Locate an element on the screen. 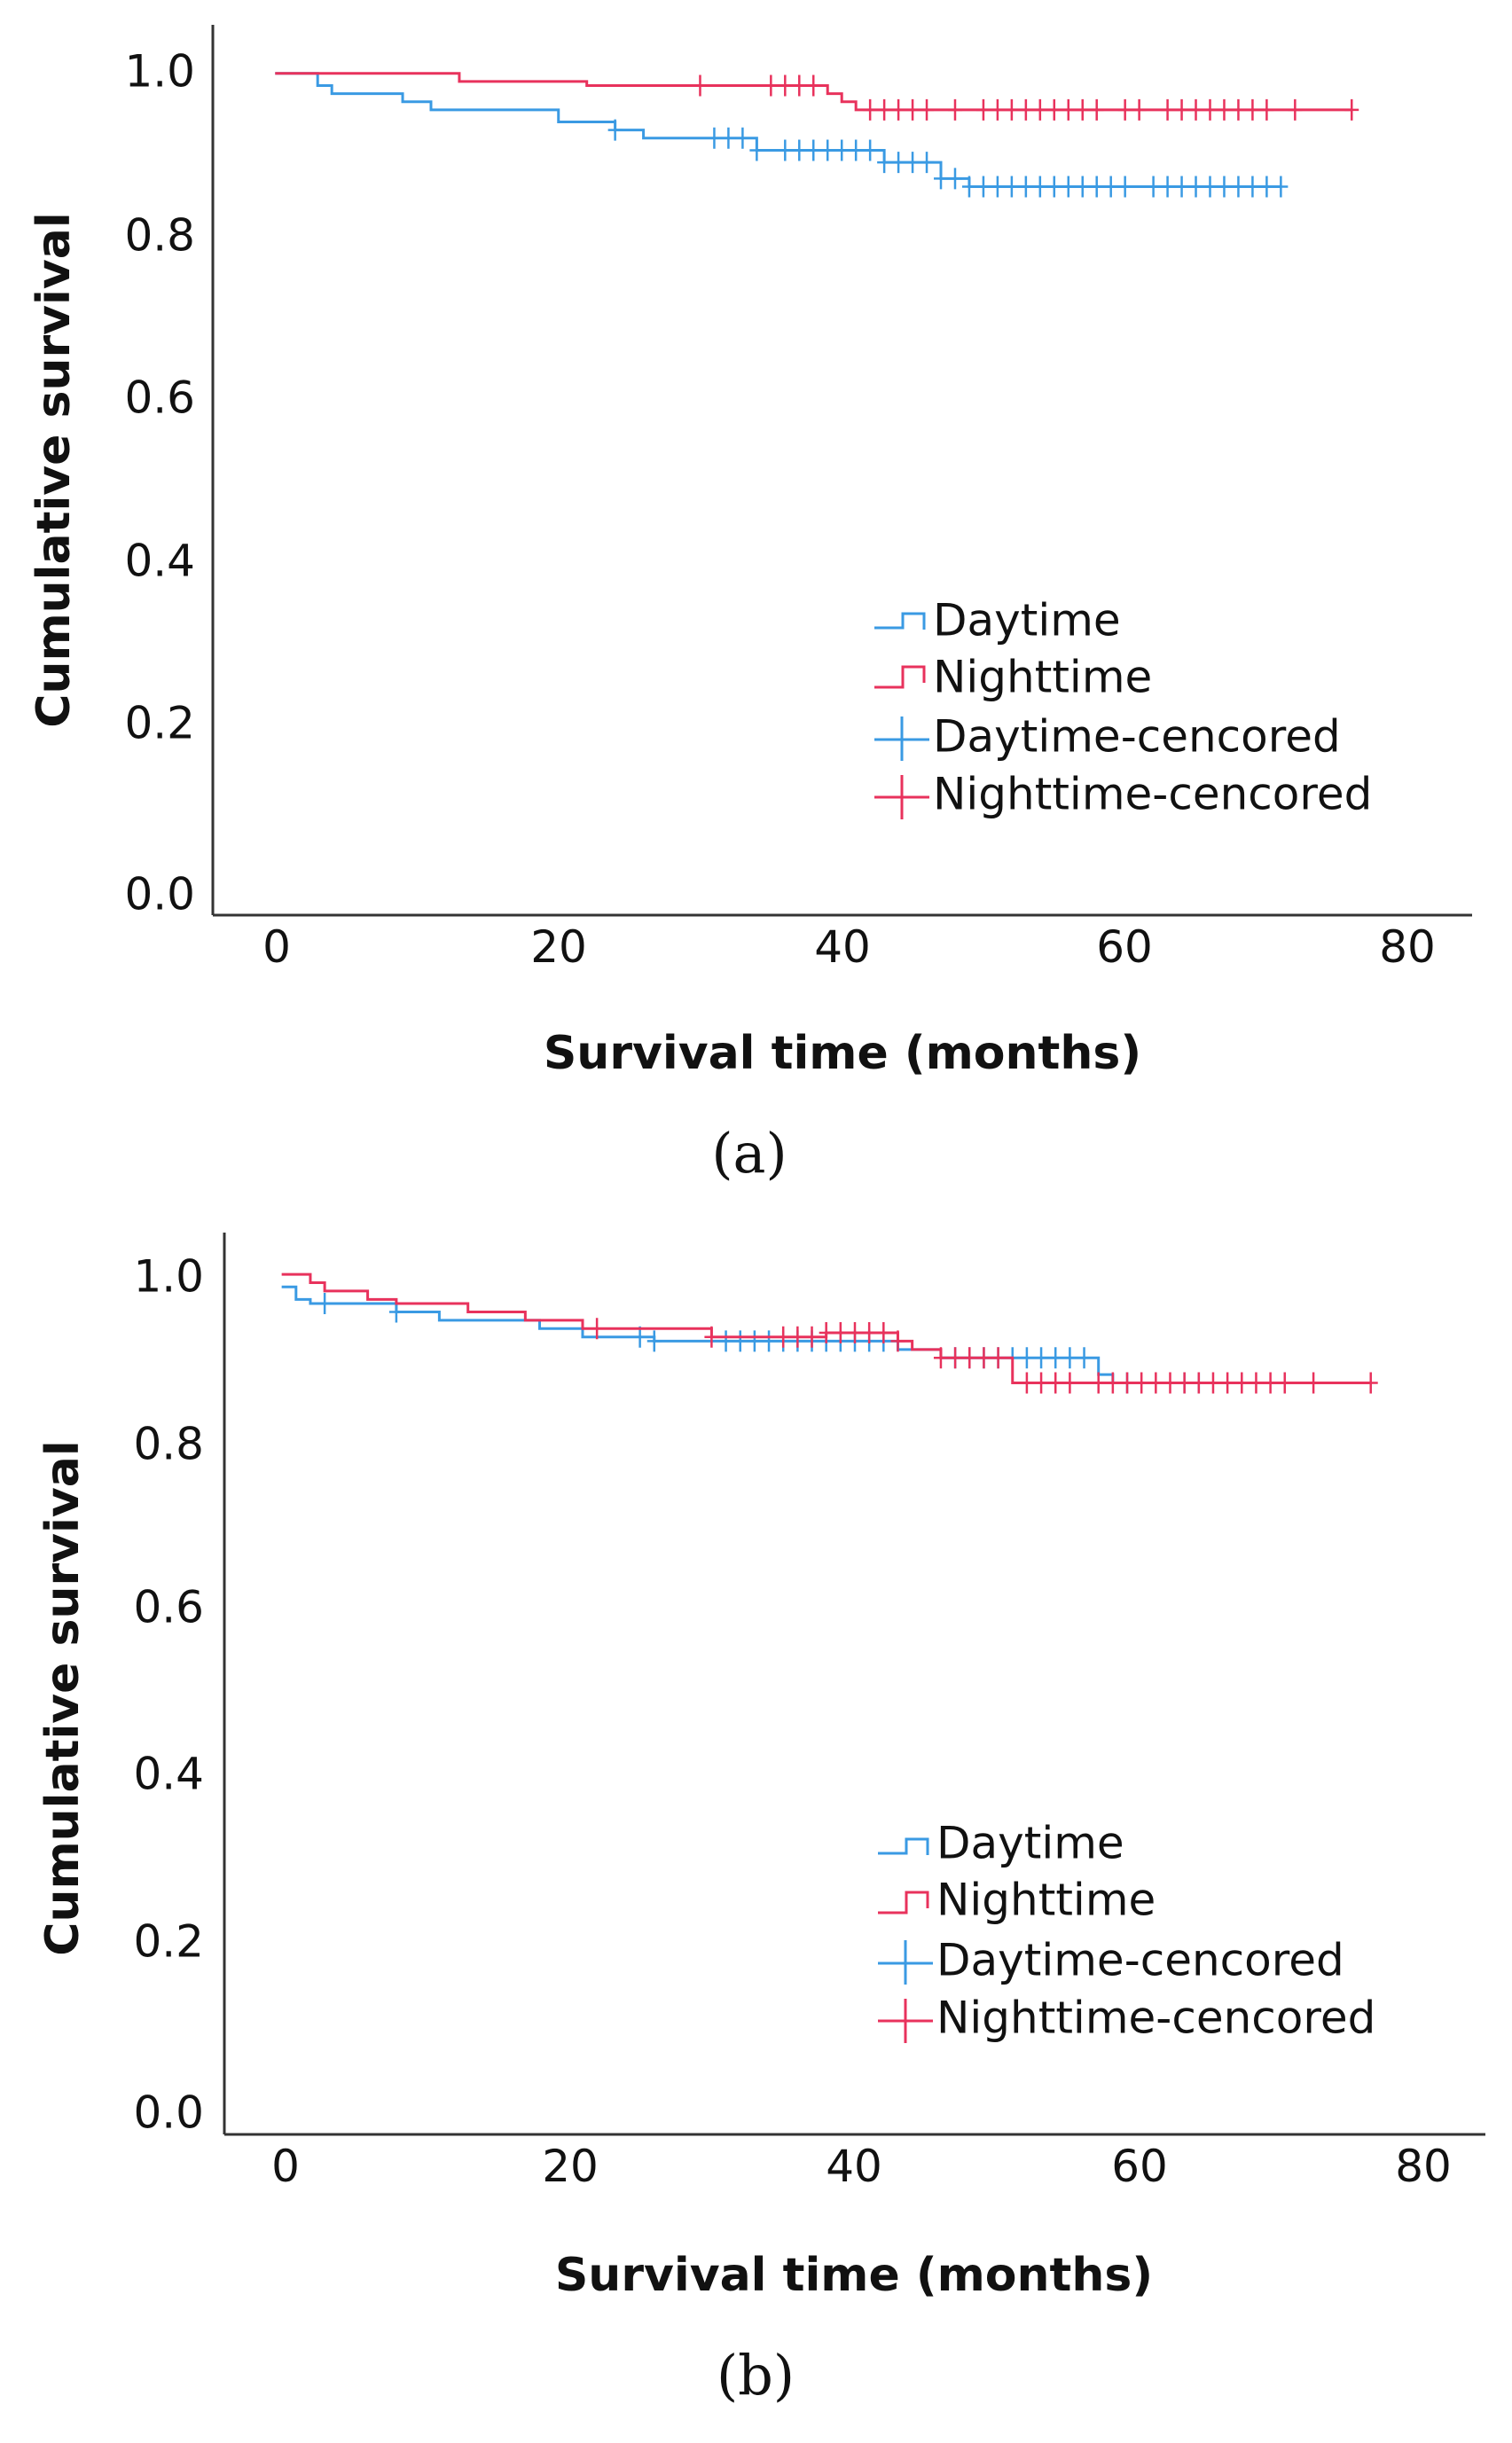 The height and width of the screenshot is (2443, 1512). panel-b-daytime-survival-line is located at coordinates (790, 1334).